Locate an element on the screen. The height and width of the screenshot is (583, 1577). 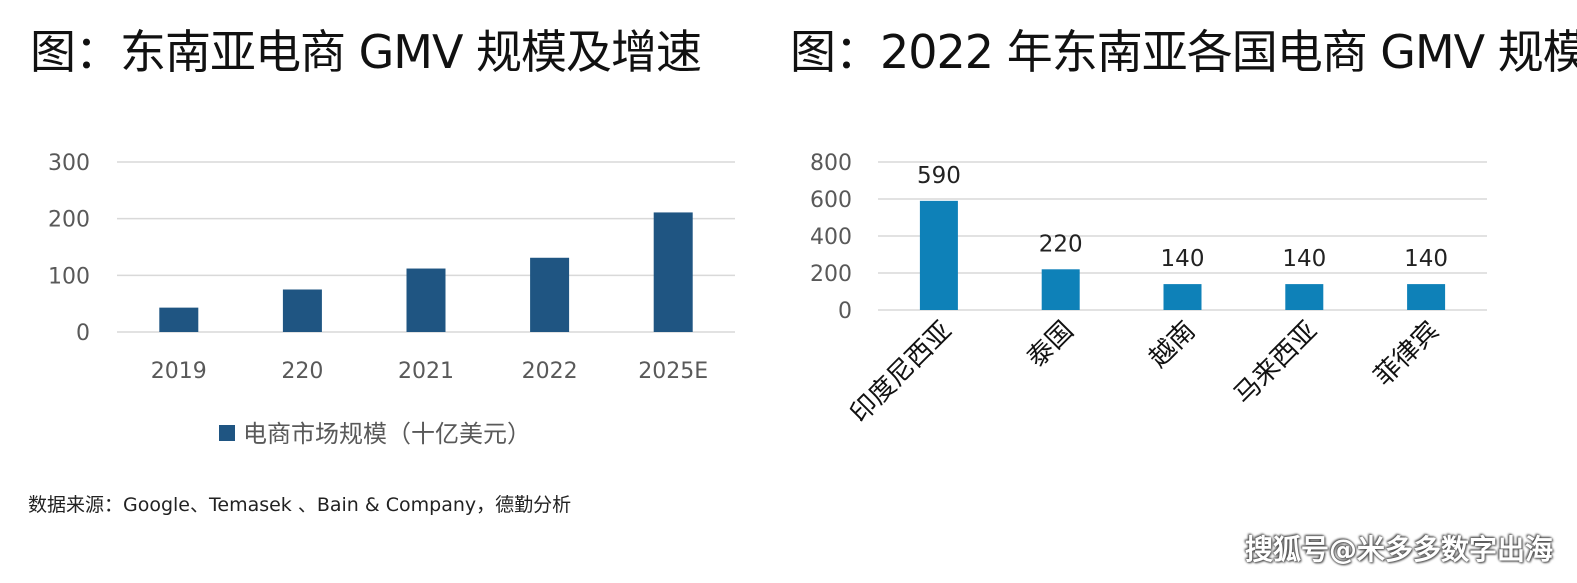
left-x-tick-label: 2022 is located at coordinates (550, 371).